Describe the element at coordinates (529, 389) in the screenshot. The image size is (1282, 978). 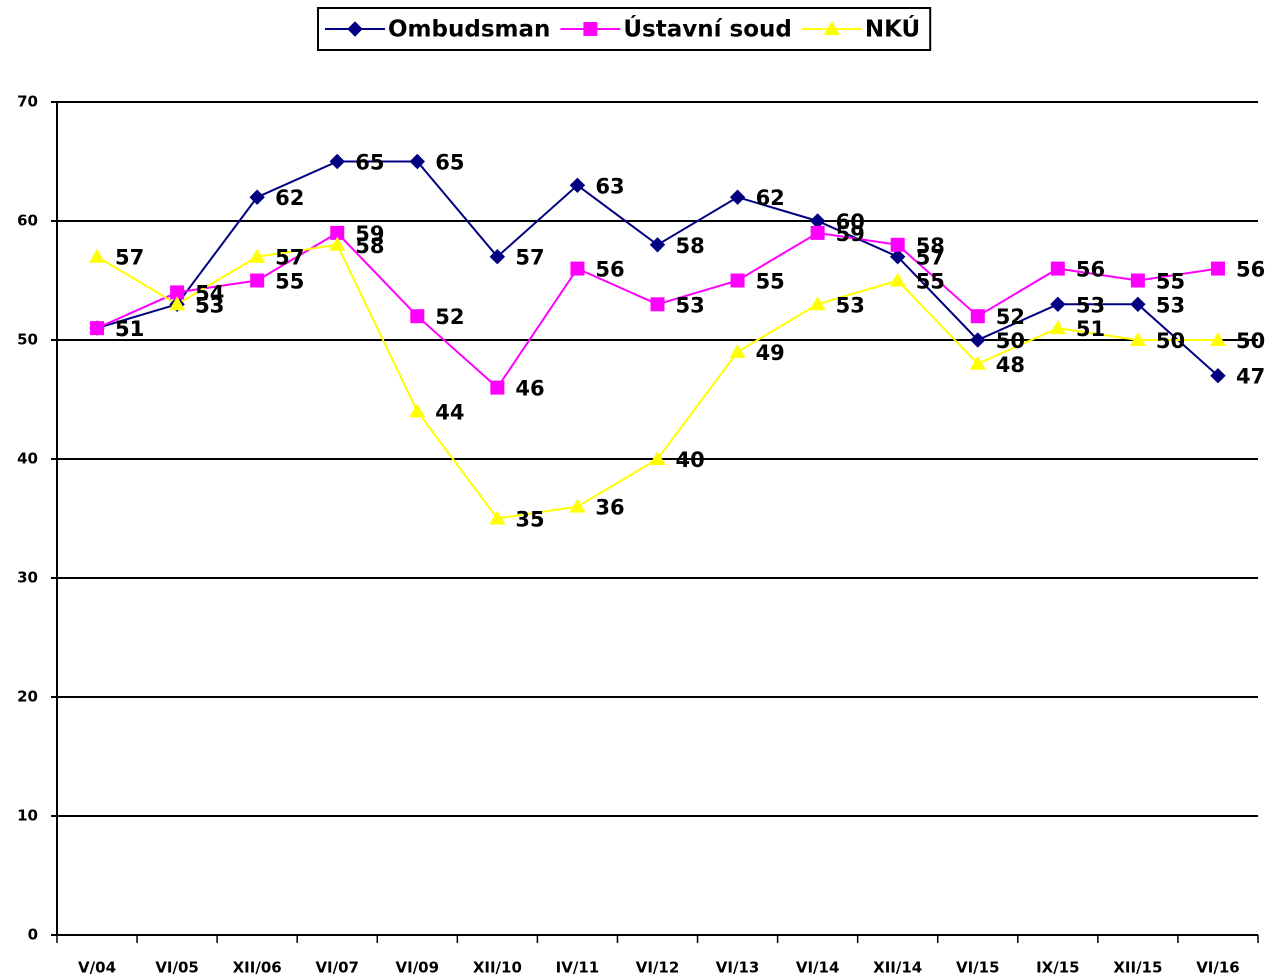
I see `data-label: 46` at that location.